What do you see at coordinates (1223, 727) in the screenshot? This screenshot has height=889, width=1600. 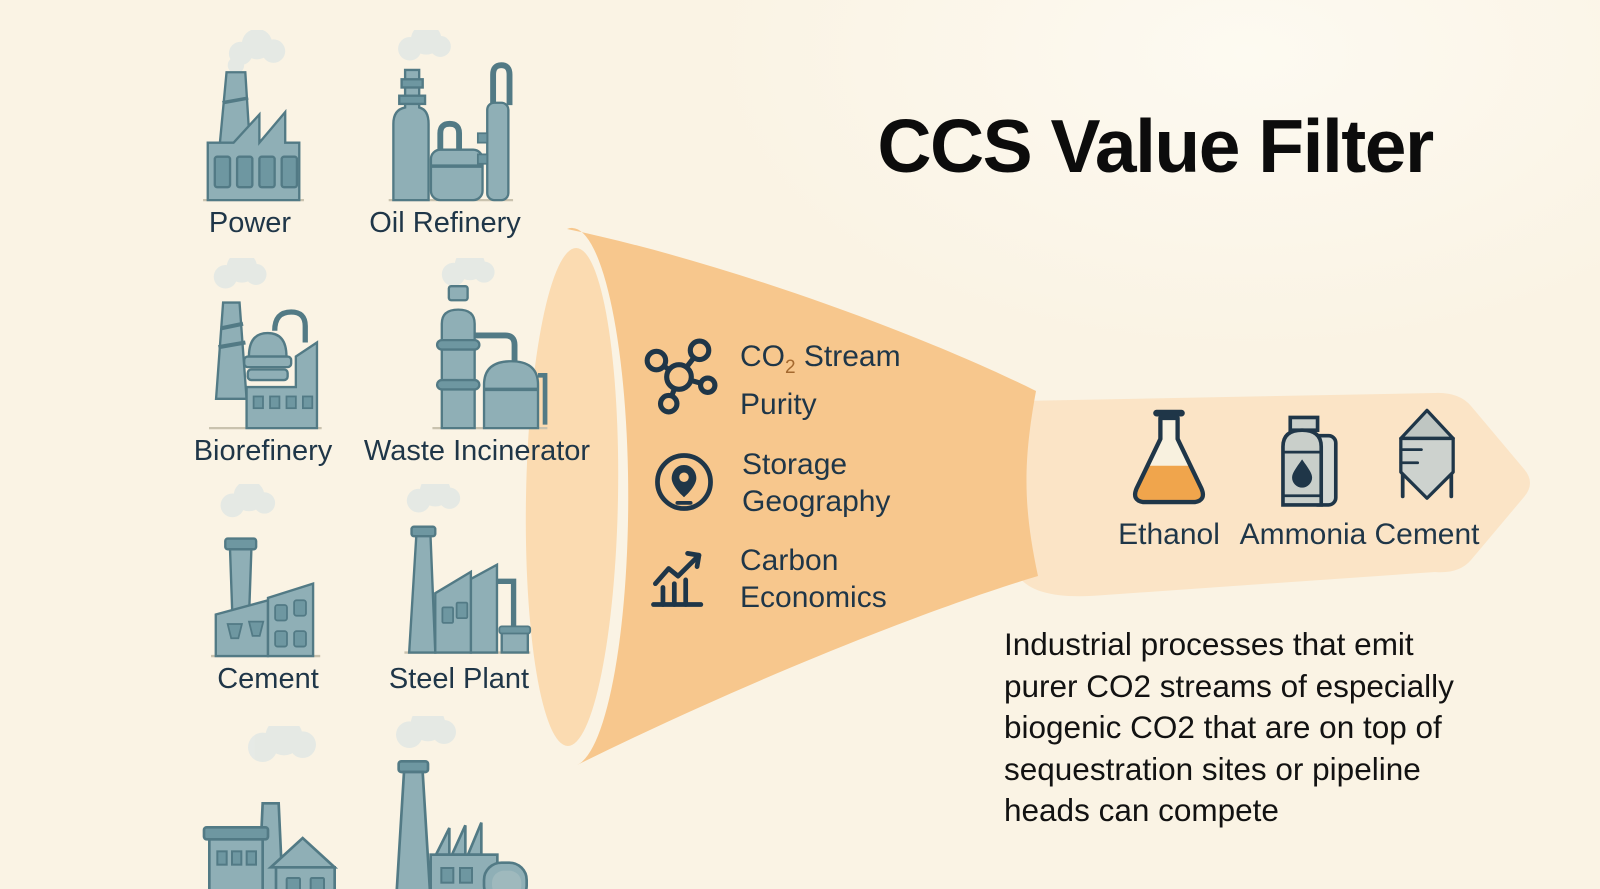 I see `caption-line: biogenic CO2 that are on top of` at bounding box center [1223, 727].